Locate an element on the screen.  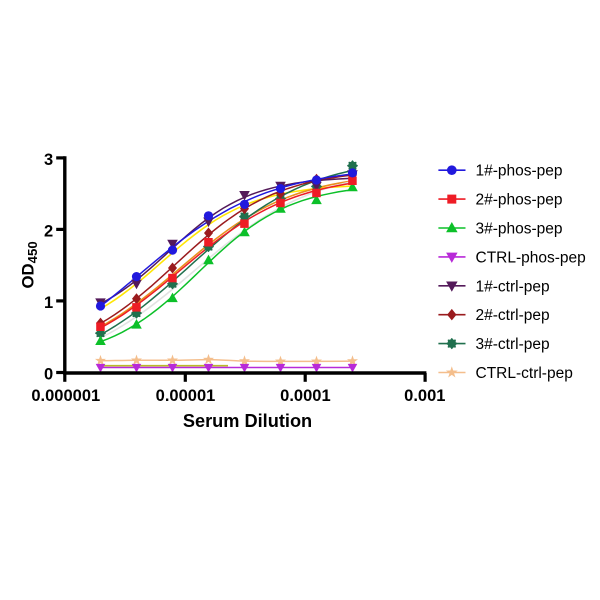
svg-text: 2 is located at coordinates (48, 232).